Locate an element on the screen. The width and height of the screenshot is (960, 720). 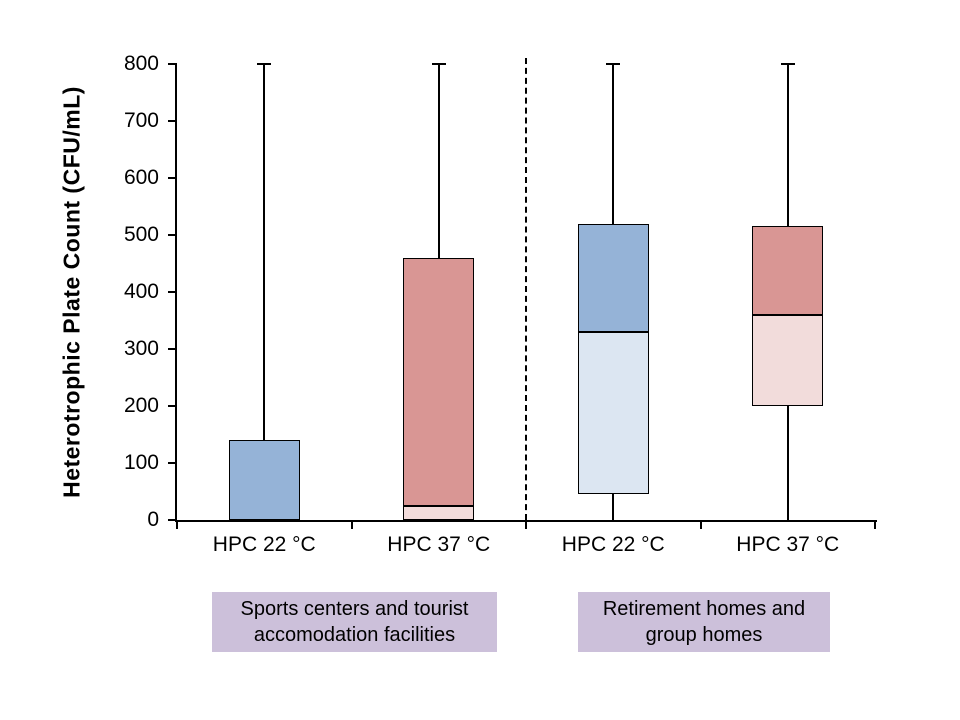
y-axis-line is located at coordinates (176, 292).